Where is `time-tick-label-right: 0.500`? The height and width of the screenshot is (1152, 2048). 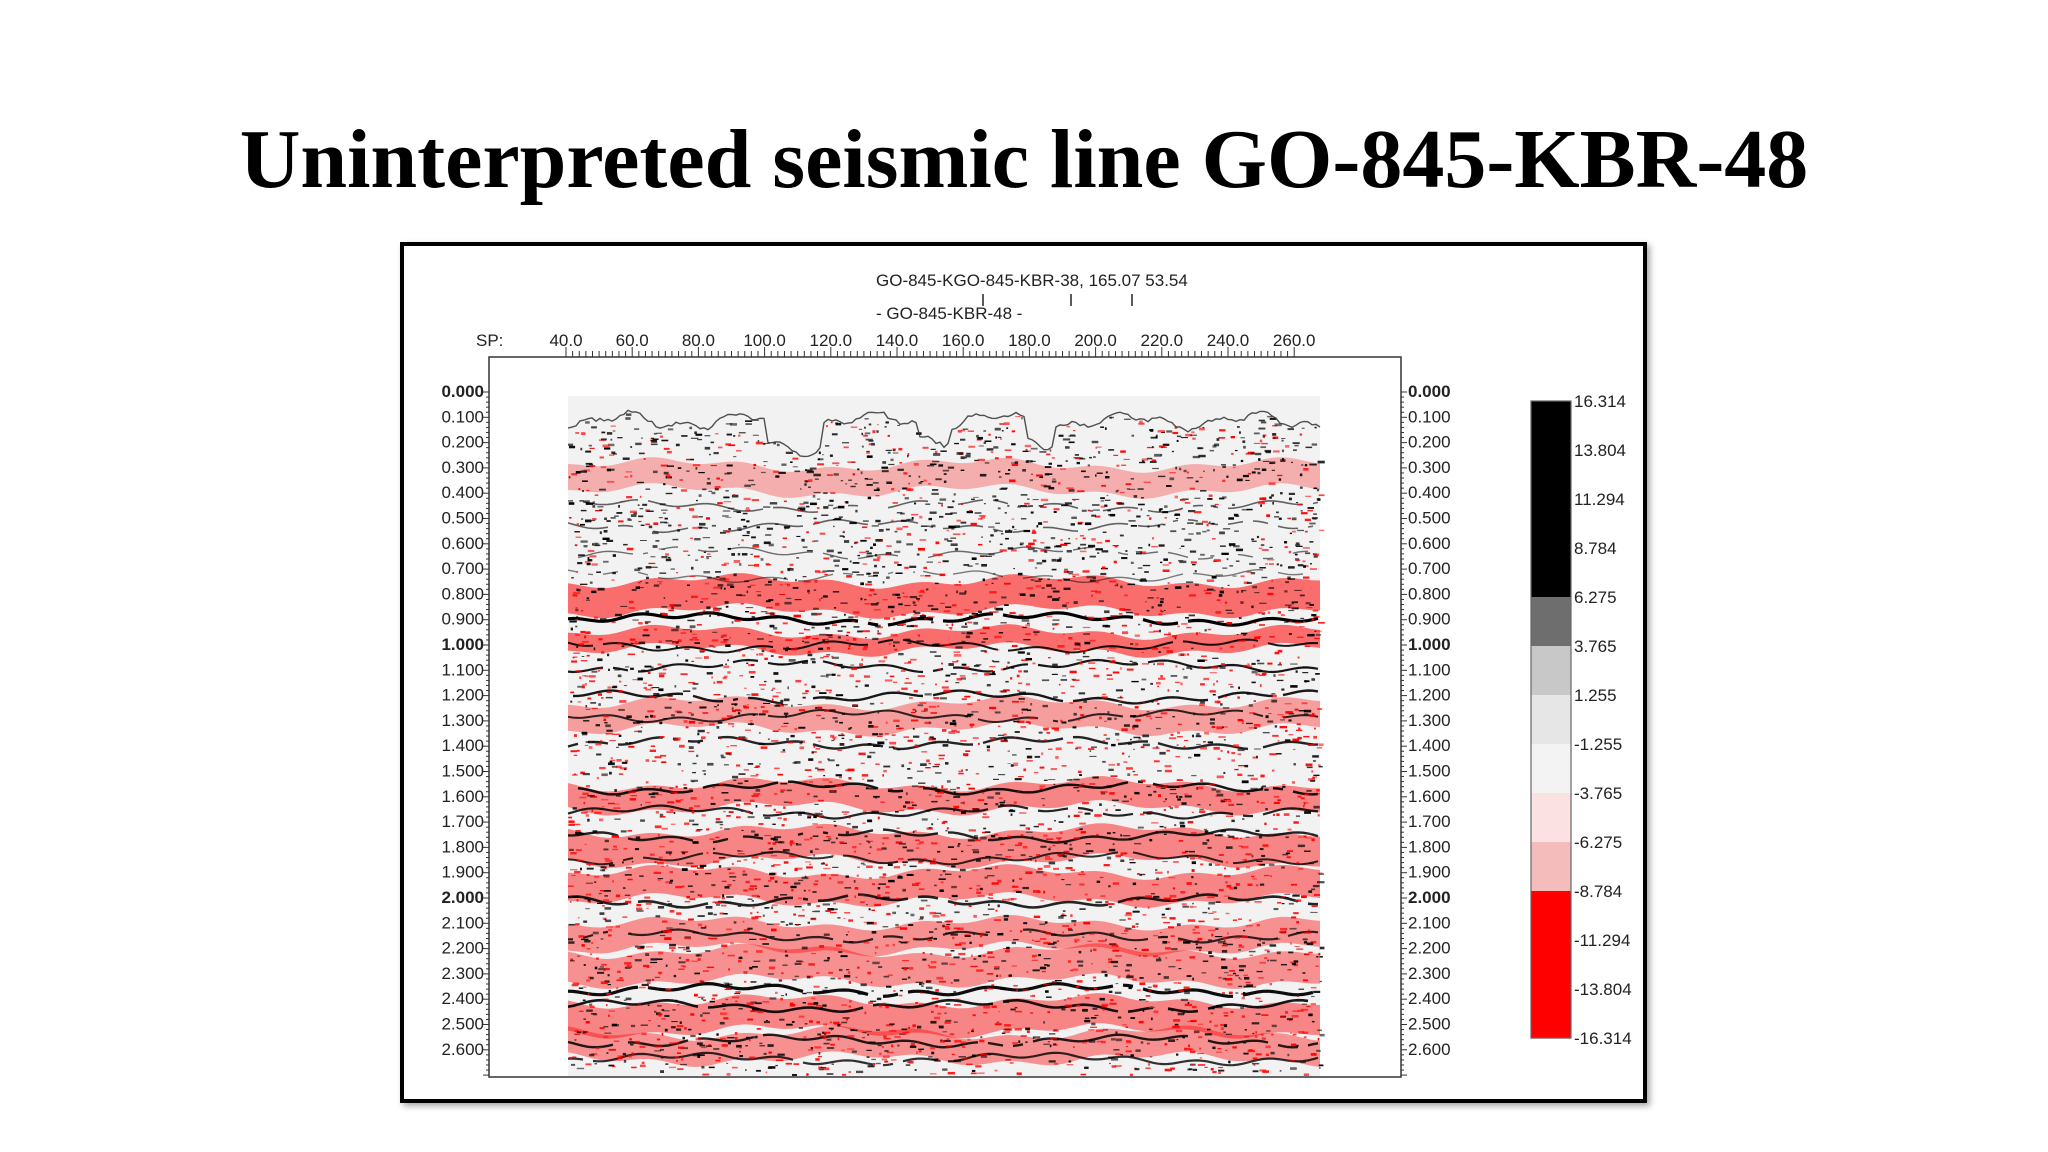
time-tick-label-right: 0.500 is located at coordinates (1429, 518).